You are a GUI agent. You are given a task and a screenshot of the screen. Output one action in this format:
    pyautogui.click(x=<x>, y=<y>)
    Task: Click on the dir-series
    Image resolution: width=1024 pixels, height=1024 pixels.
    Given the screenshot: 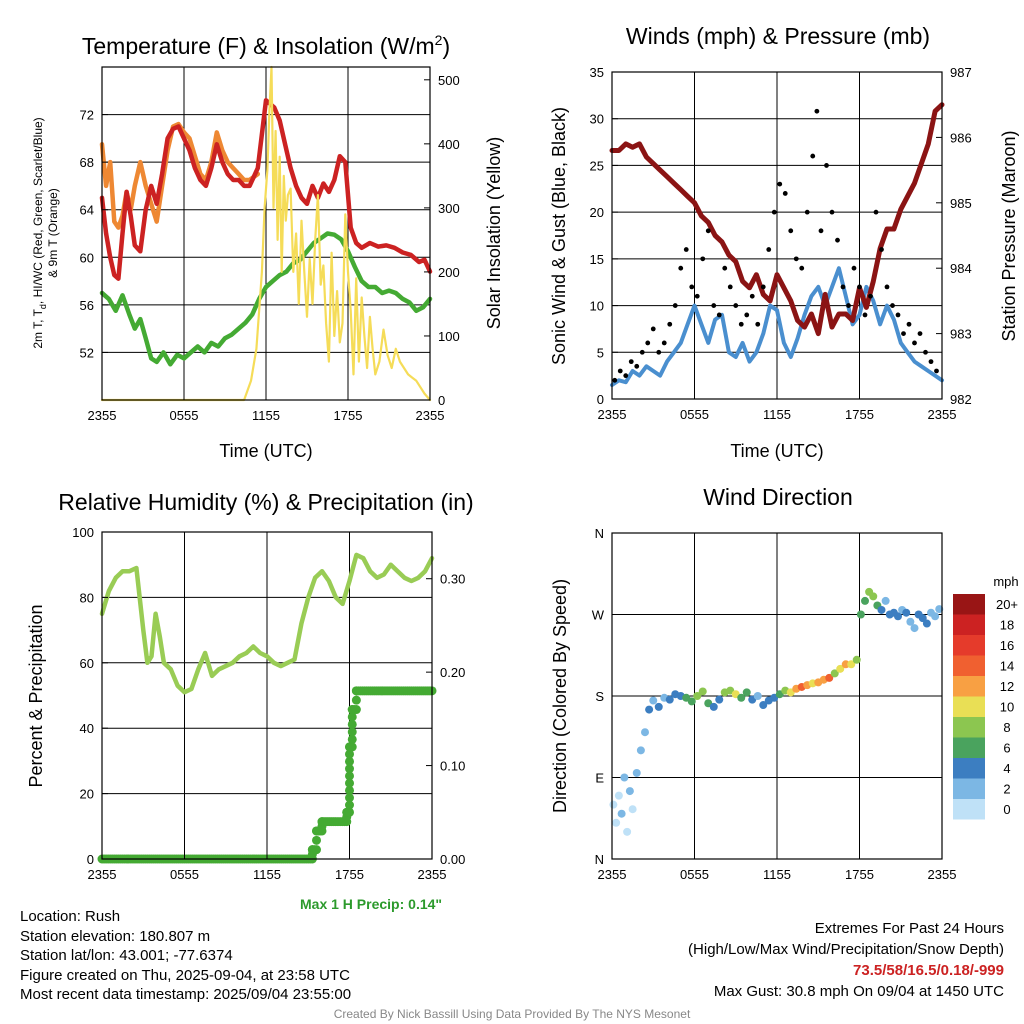 What is the action you would take?
    pyautogui.click(x=776, y=711)
    